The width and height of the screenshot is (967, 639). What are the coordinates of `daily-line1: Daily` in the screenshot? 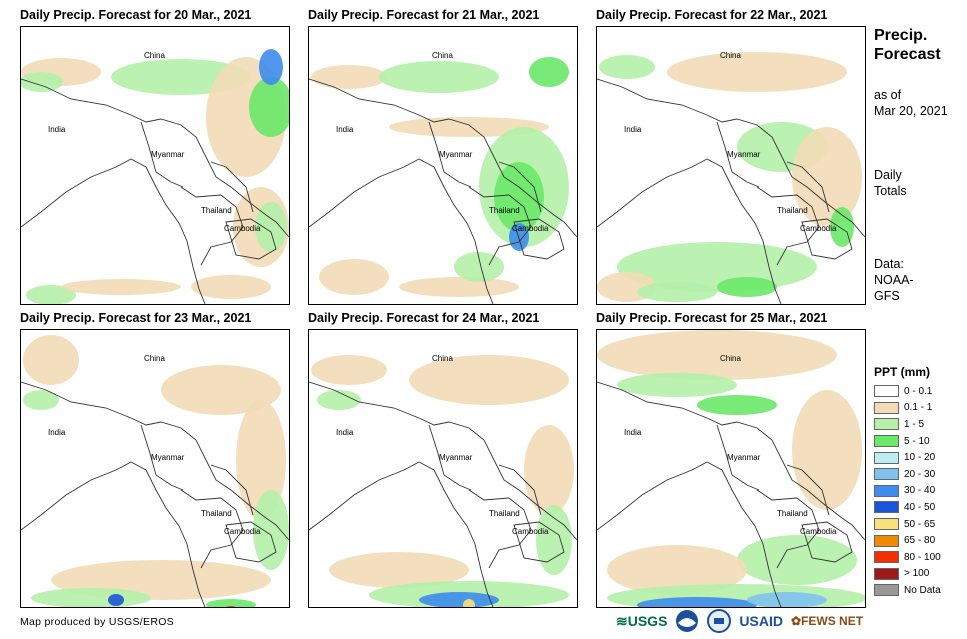 It's located at (888, 175).